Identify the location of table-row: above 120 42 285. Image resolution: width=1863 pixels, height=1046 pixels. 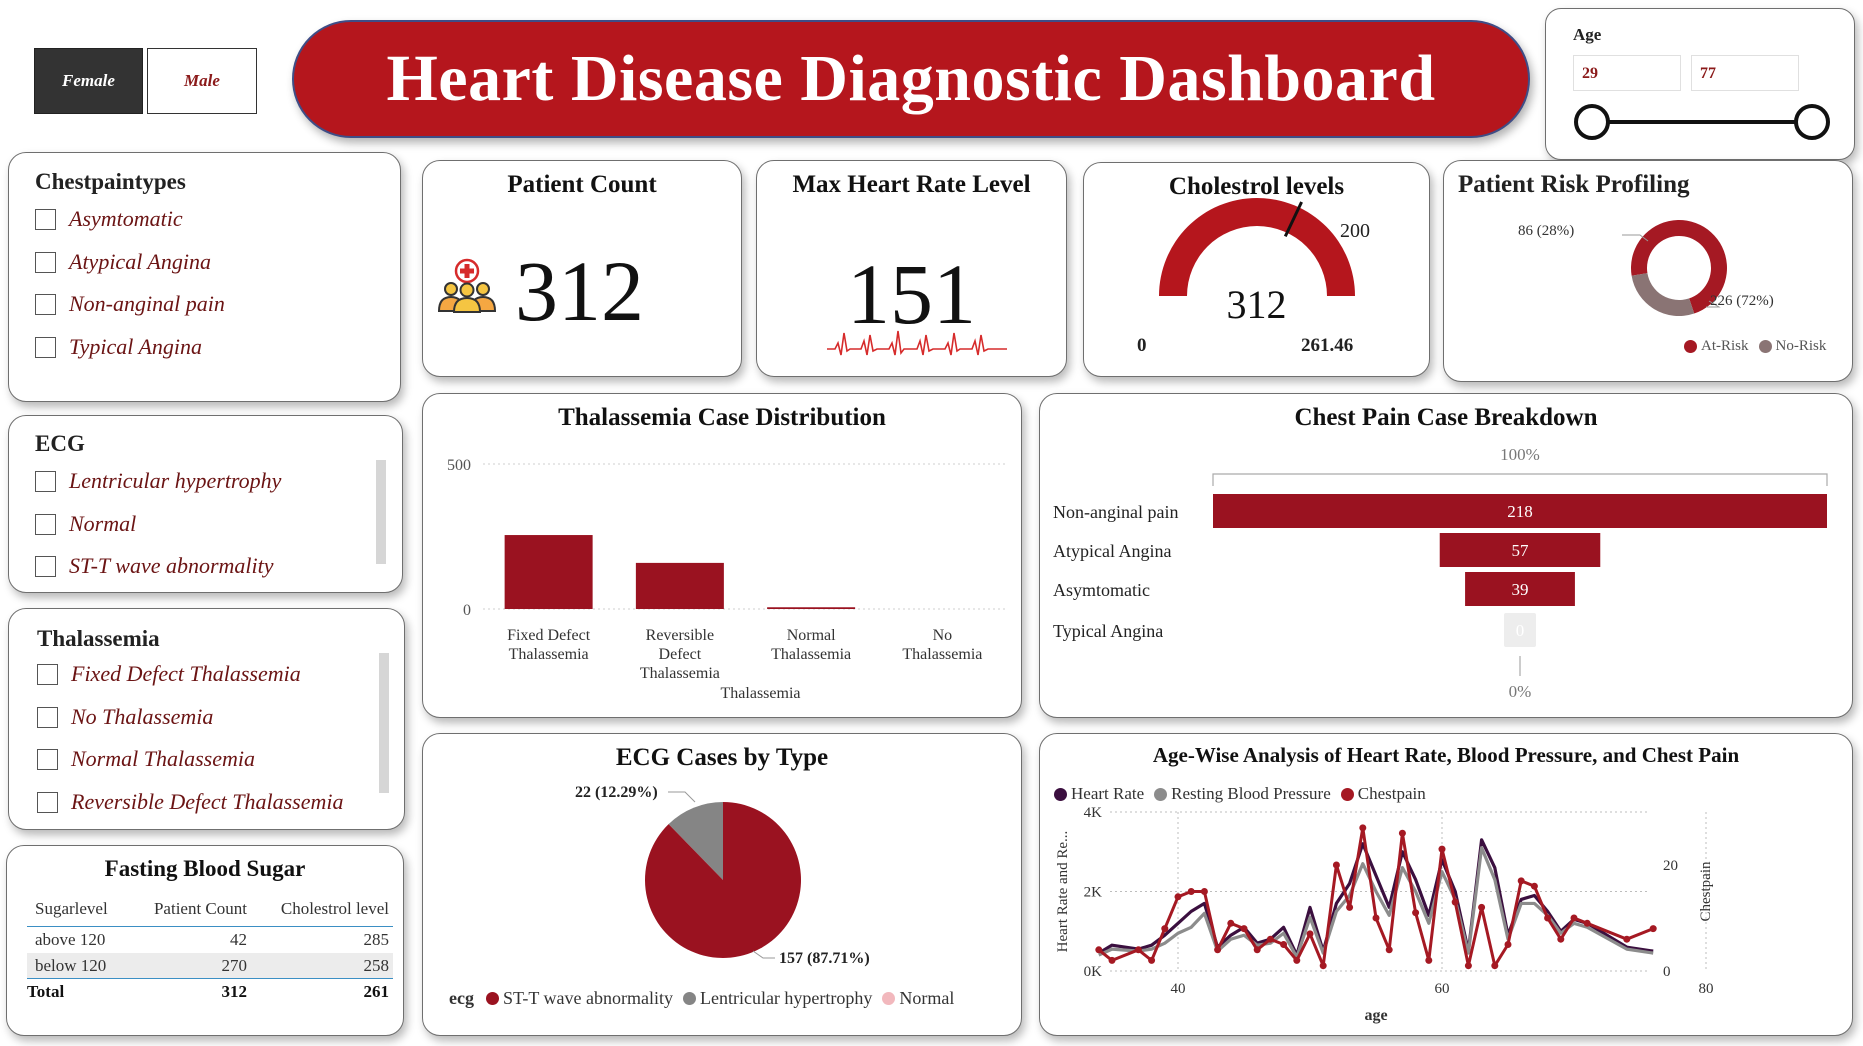
(210, 940).